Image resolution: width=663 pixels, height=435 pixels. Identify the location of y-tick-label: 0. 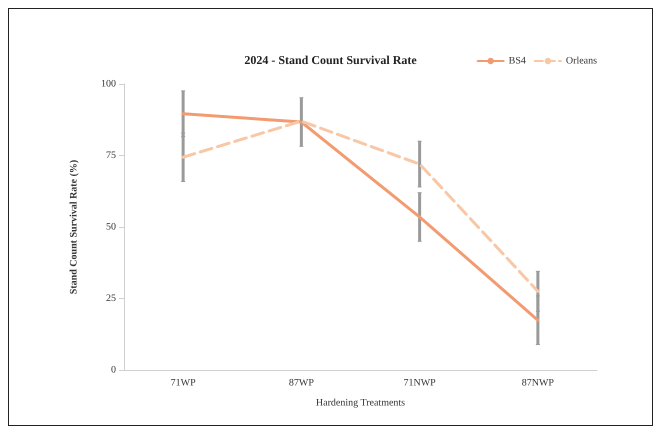
(113, 370).